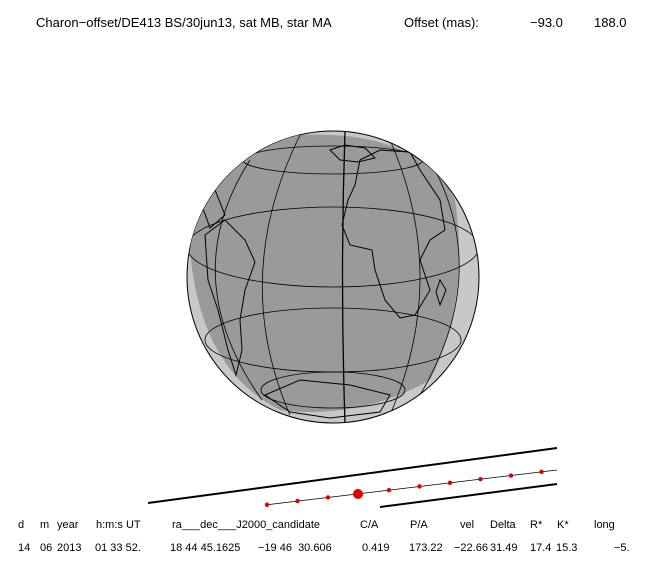  Describe the element at coordinates (68, 525) in the screenshot. I see `column-header: year` at that location.